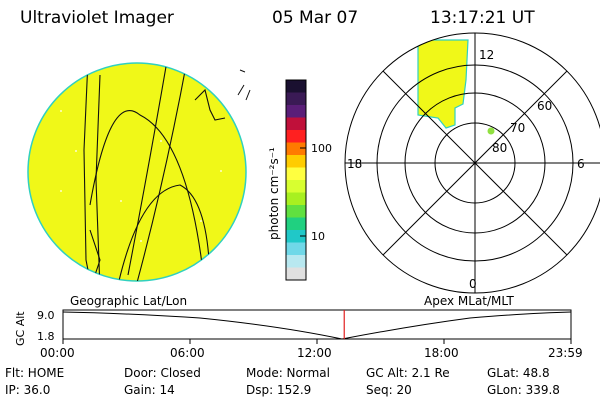  What do you see at coordinates (288, 373) in the screenshot?
I see `info-mode: Mode: Normal` at bounding box center [288, 373].